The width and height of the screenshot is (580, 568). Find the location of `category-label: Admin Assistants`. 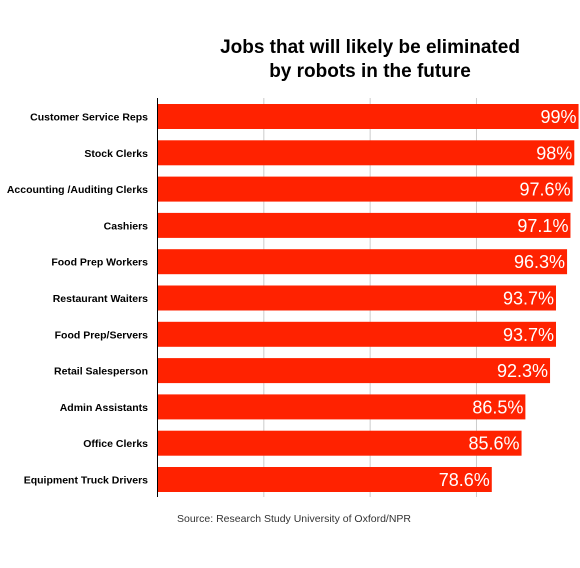

category-label: Admin Assistants is located at coordinates (104, 408).